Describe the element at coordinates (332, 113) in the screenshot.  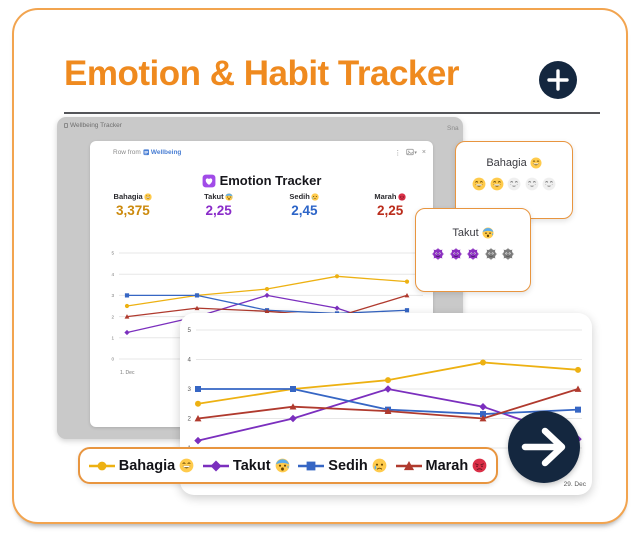
I see `title-divider` at that location.